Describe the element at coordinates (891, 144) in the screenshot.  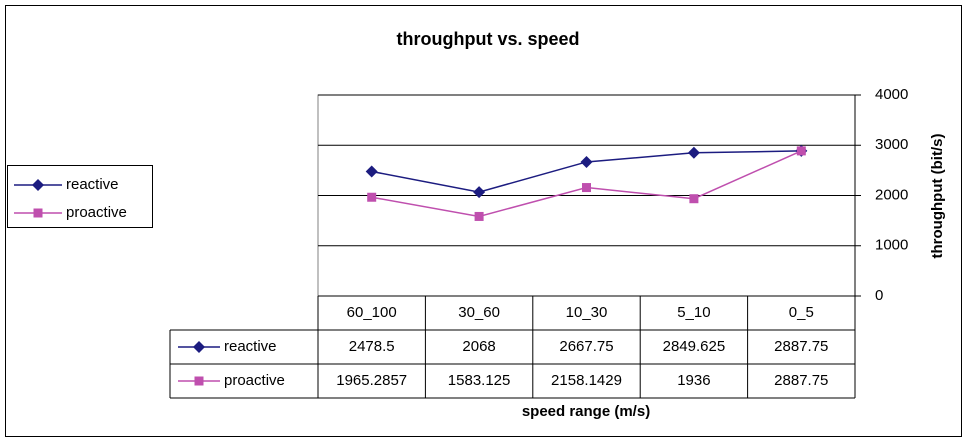
I see `y-tick-label: 3000` at that location.